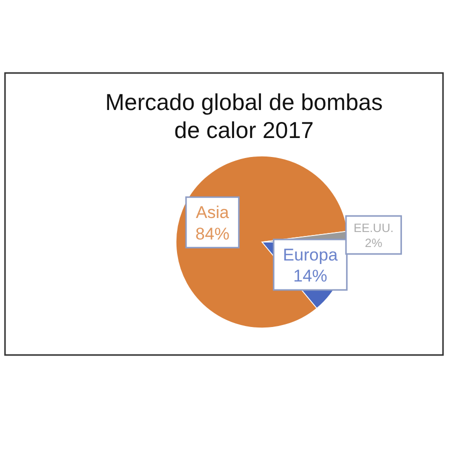 Image resolution: width=450 pixels, height=450 pixels. Describe the element at coordinates (244, 116) in the screenshot. I see `chart-title: Mercado global de bombas de calor 2017` at that location.